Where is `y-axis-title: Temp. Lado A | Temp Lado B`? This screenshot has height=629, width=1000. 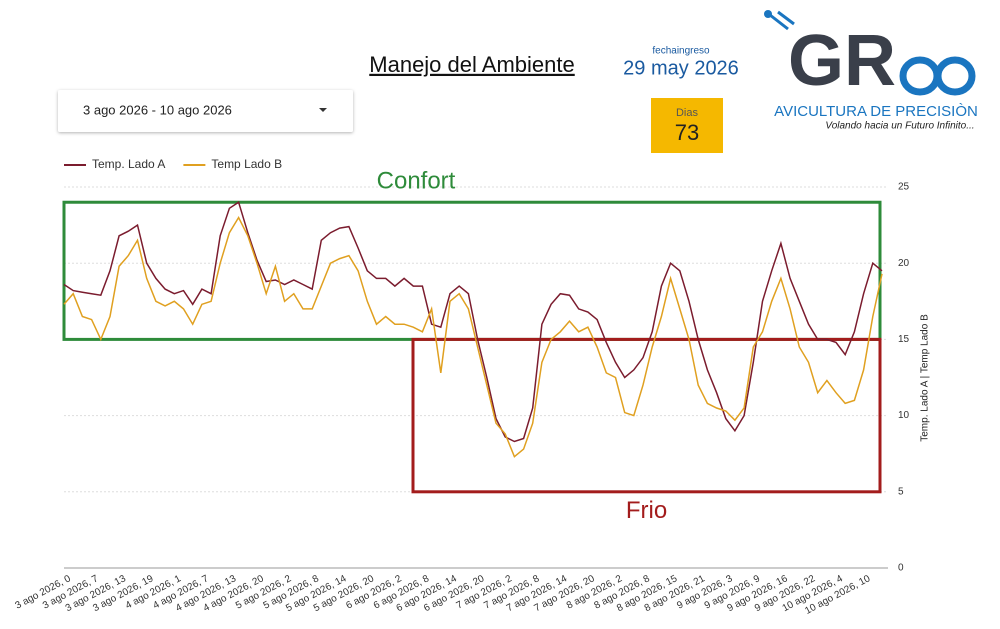
y-axis-title: Temp. Lado A | Temp Lado B is located at coordinates (925, 378).